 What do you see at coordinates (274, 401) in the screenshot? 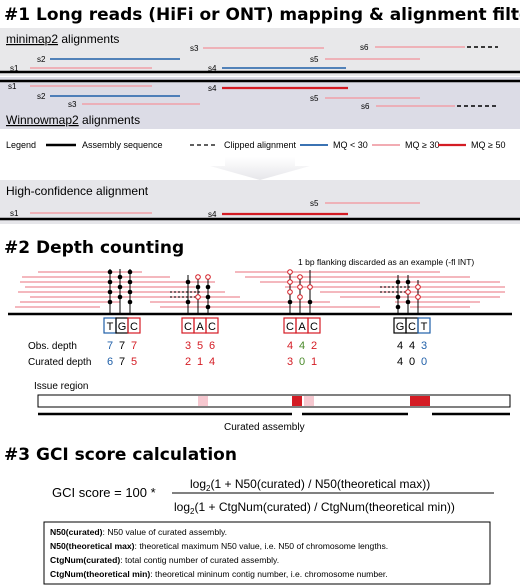
I see `issue-region-track` at bounding box center [274, 401].